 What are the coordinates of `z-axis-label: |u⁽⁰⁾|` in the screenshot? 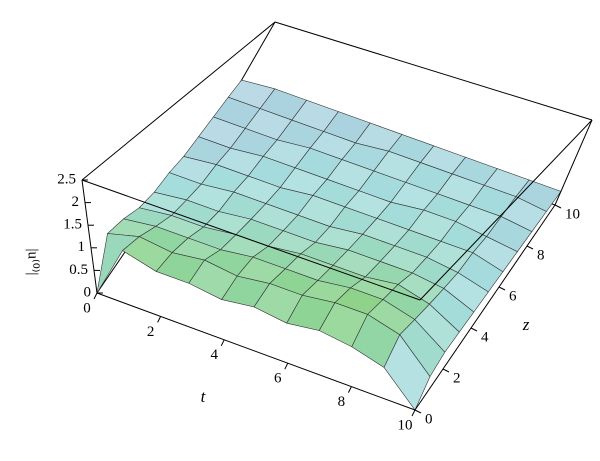 It's located at (33, 262).